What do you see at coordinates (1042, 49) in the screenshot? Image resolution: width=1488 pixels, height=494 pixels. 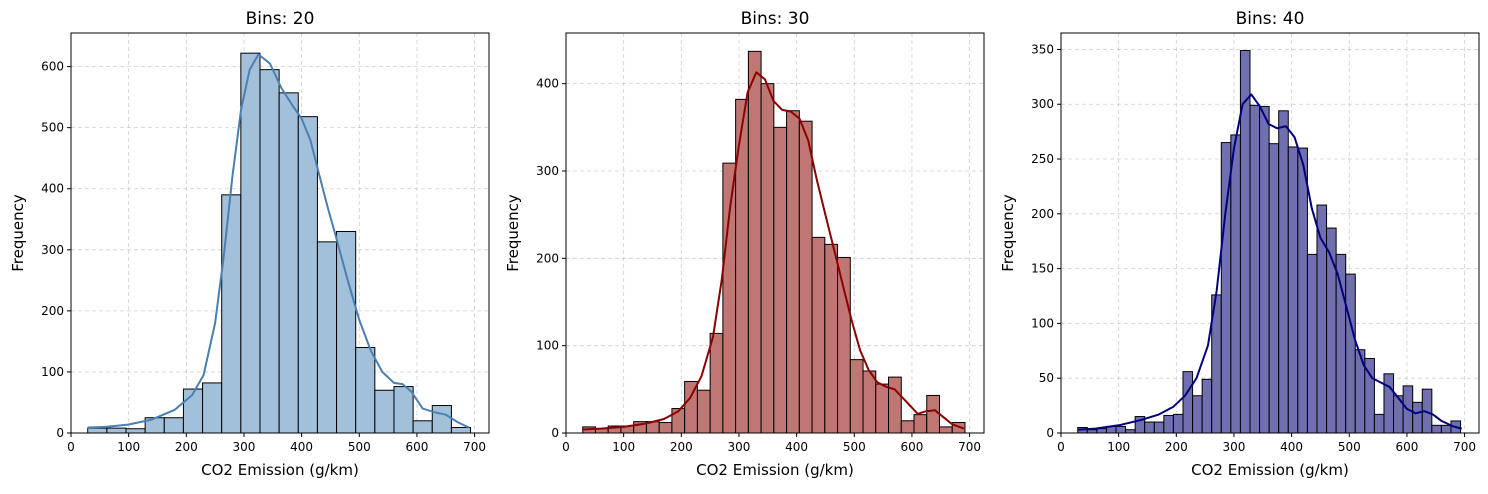 I see `y-tick-label: 350` at bounding box center [1042, 49].